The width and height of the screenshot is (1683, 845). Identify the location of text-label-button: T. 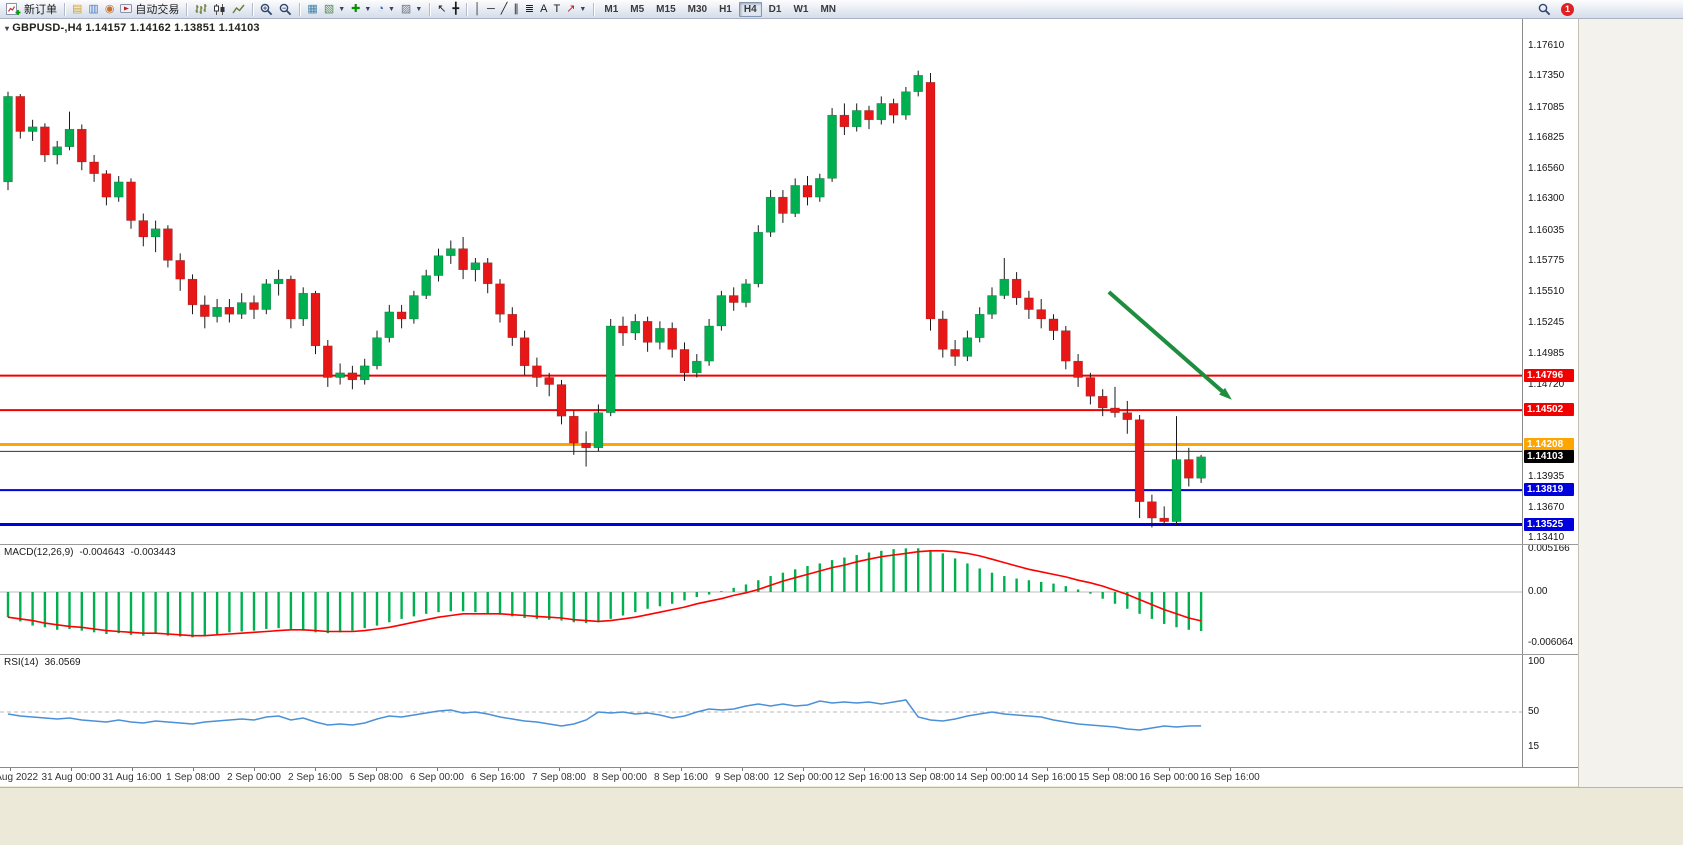
(556, 9).